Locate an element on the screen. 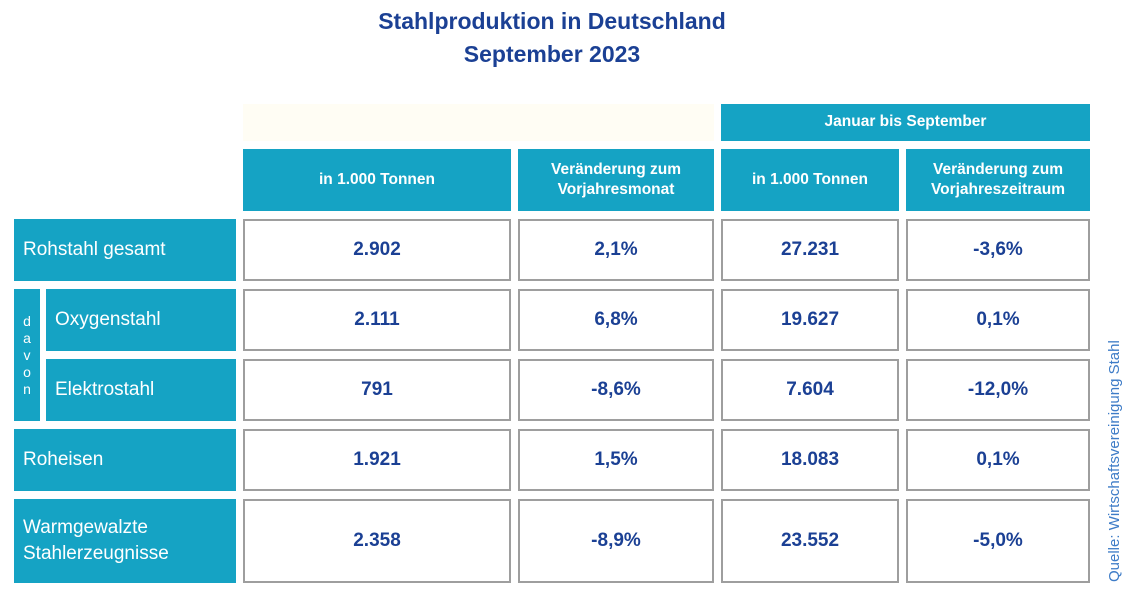  cell-oxygenstahl-change-month: 6,8% is located at coordinates (616, 320).